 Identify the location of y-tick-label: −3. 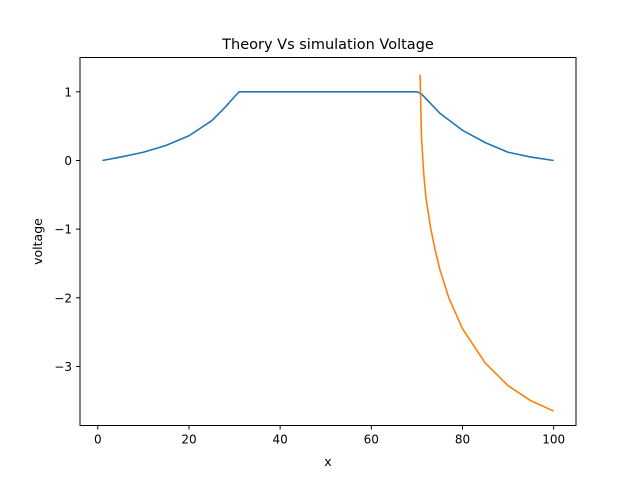
(63, 367).